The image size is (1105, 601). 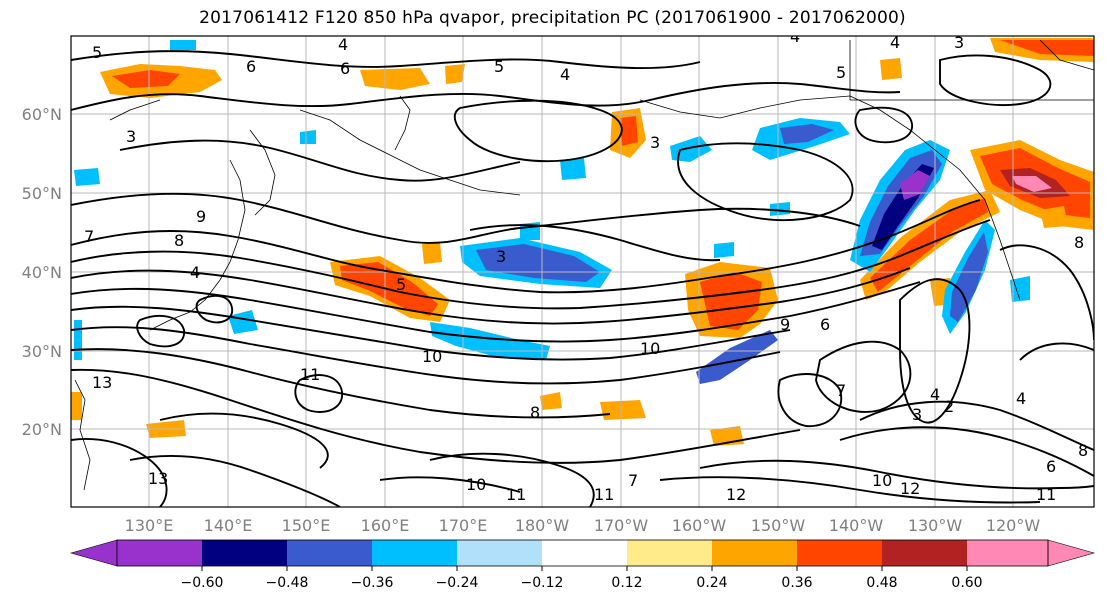 What do you see at coordinates (287, 583) in the screenshot?
I see `colorbar-tick-label: −0.48` at bounding box center [287, 583].